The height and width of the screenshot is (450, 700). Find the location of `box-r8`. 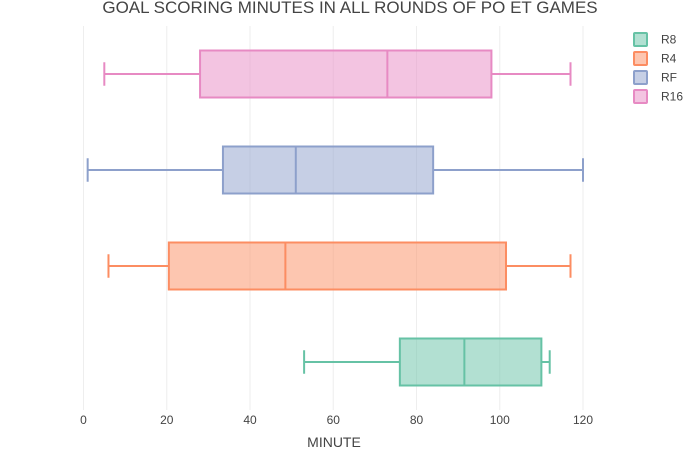

box-r8 is located at coordinates (427, 362).